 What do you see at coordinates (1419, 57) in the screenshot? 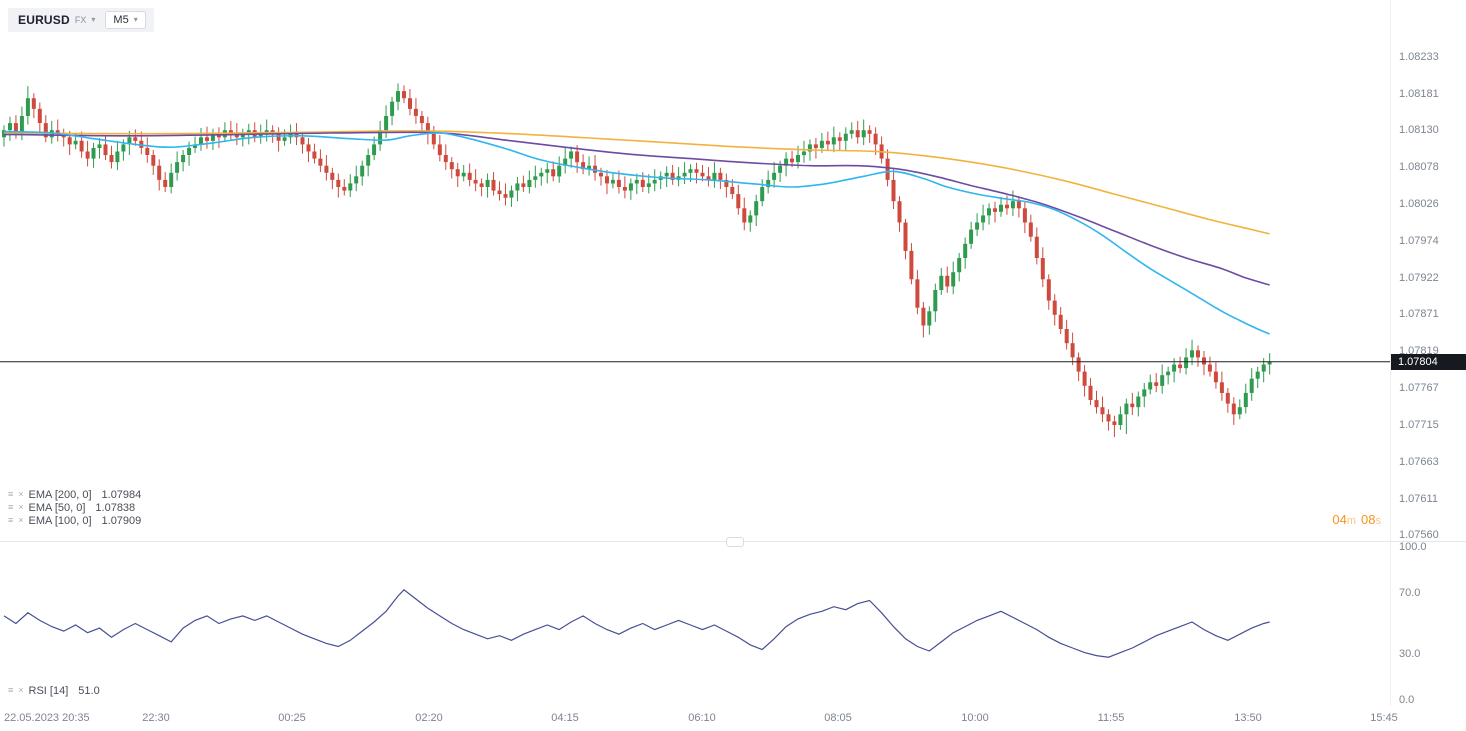
I see `price-tick-label: 1.08233` at bounding box center [1419, 57].